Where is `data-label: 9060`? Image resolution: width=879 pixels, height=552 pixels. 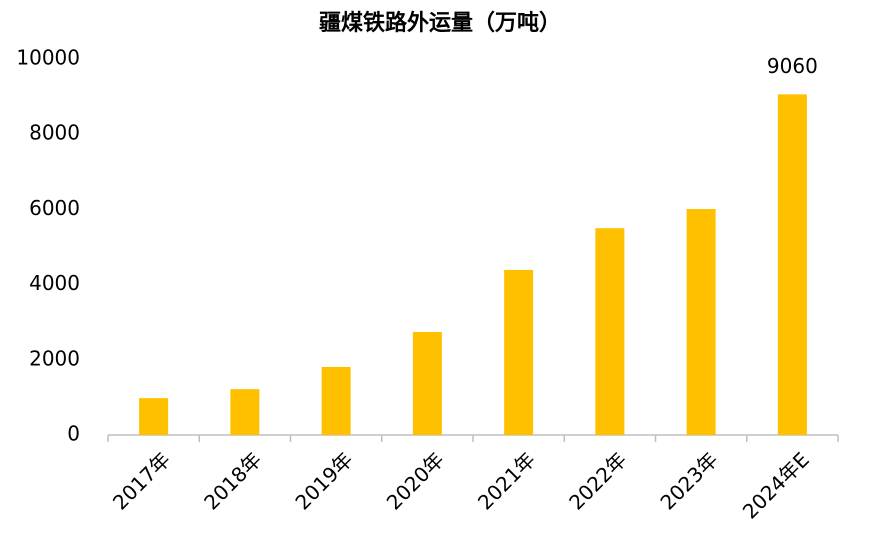 data-label: 9060 is located at coordinates (792, 66).